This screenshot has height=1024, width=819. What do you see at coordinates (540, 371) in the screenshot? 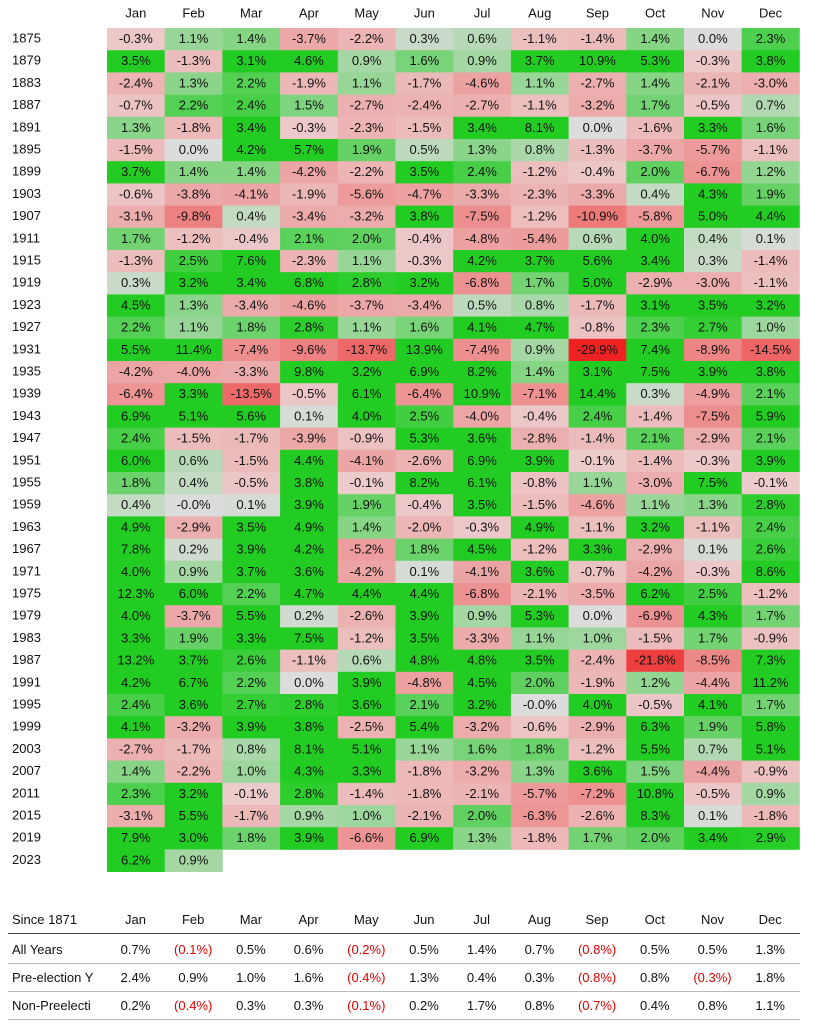
I see `cell-value-1935-aug: 1.4%` at bounding box center [540, 371].